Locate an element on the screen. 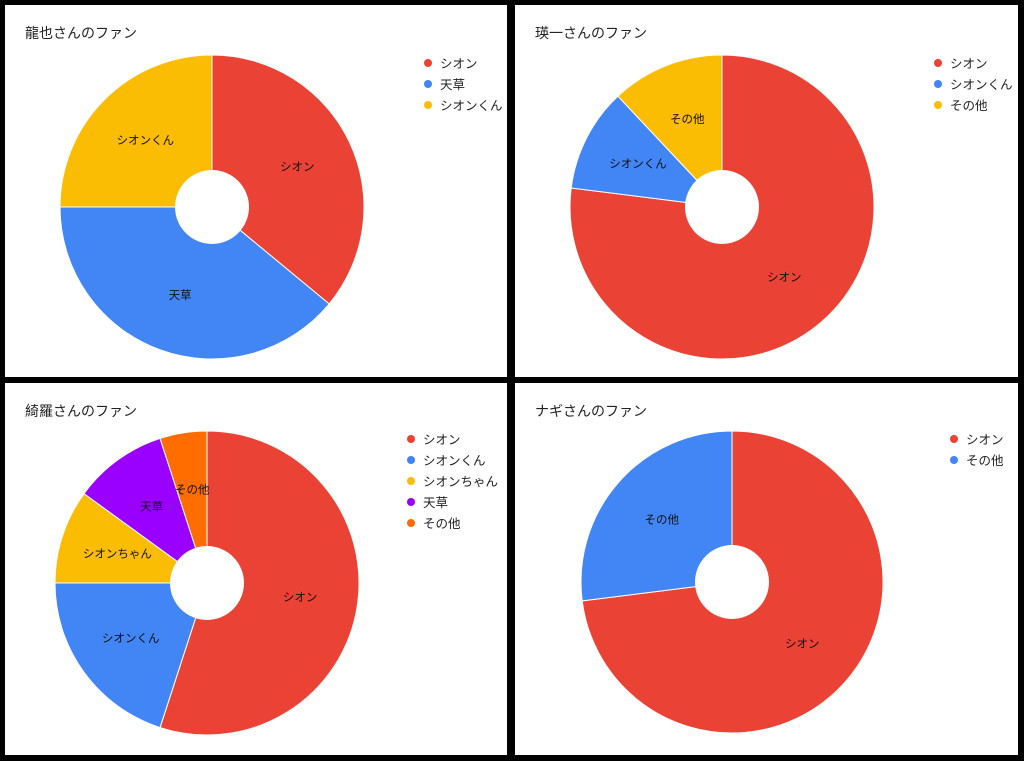 This screenshot has width=1024, height=761. pie-chart: シオン シオンくん その他 is located at coordinates (722, 207).